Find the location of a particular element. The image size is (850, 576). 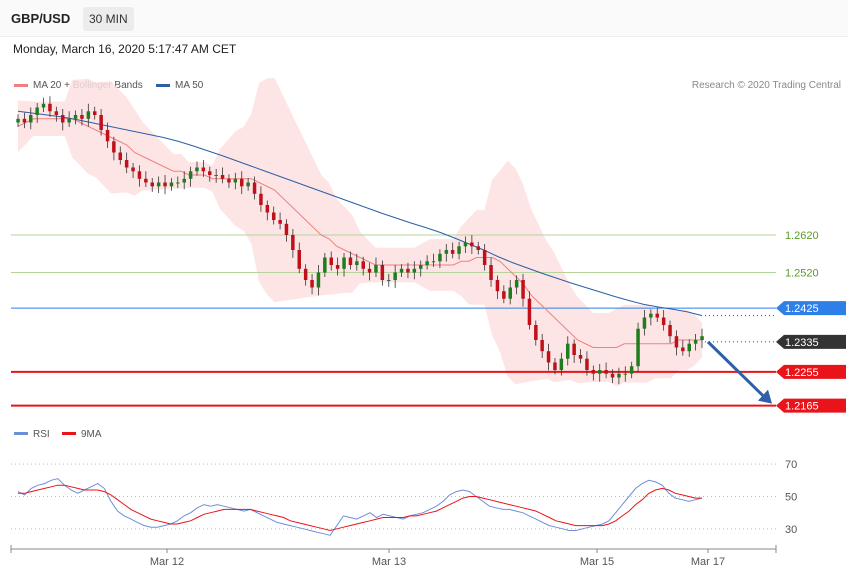

rsi-series-9MA is located at coordinates (360, 508).